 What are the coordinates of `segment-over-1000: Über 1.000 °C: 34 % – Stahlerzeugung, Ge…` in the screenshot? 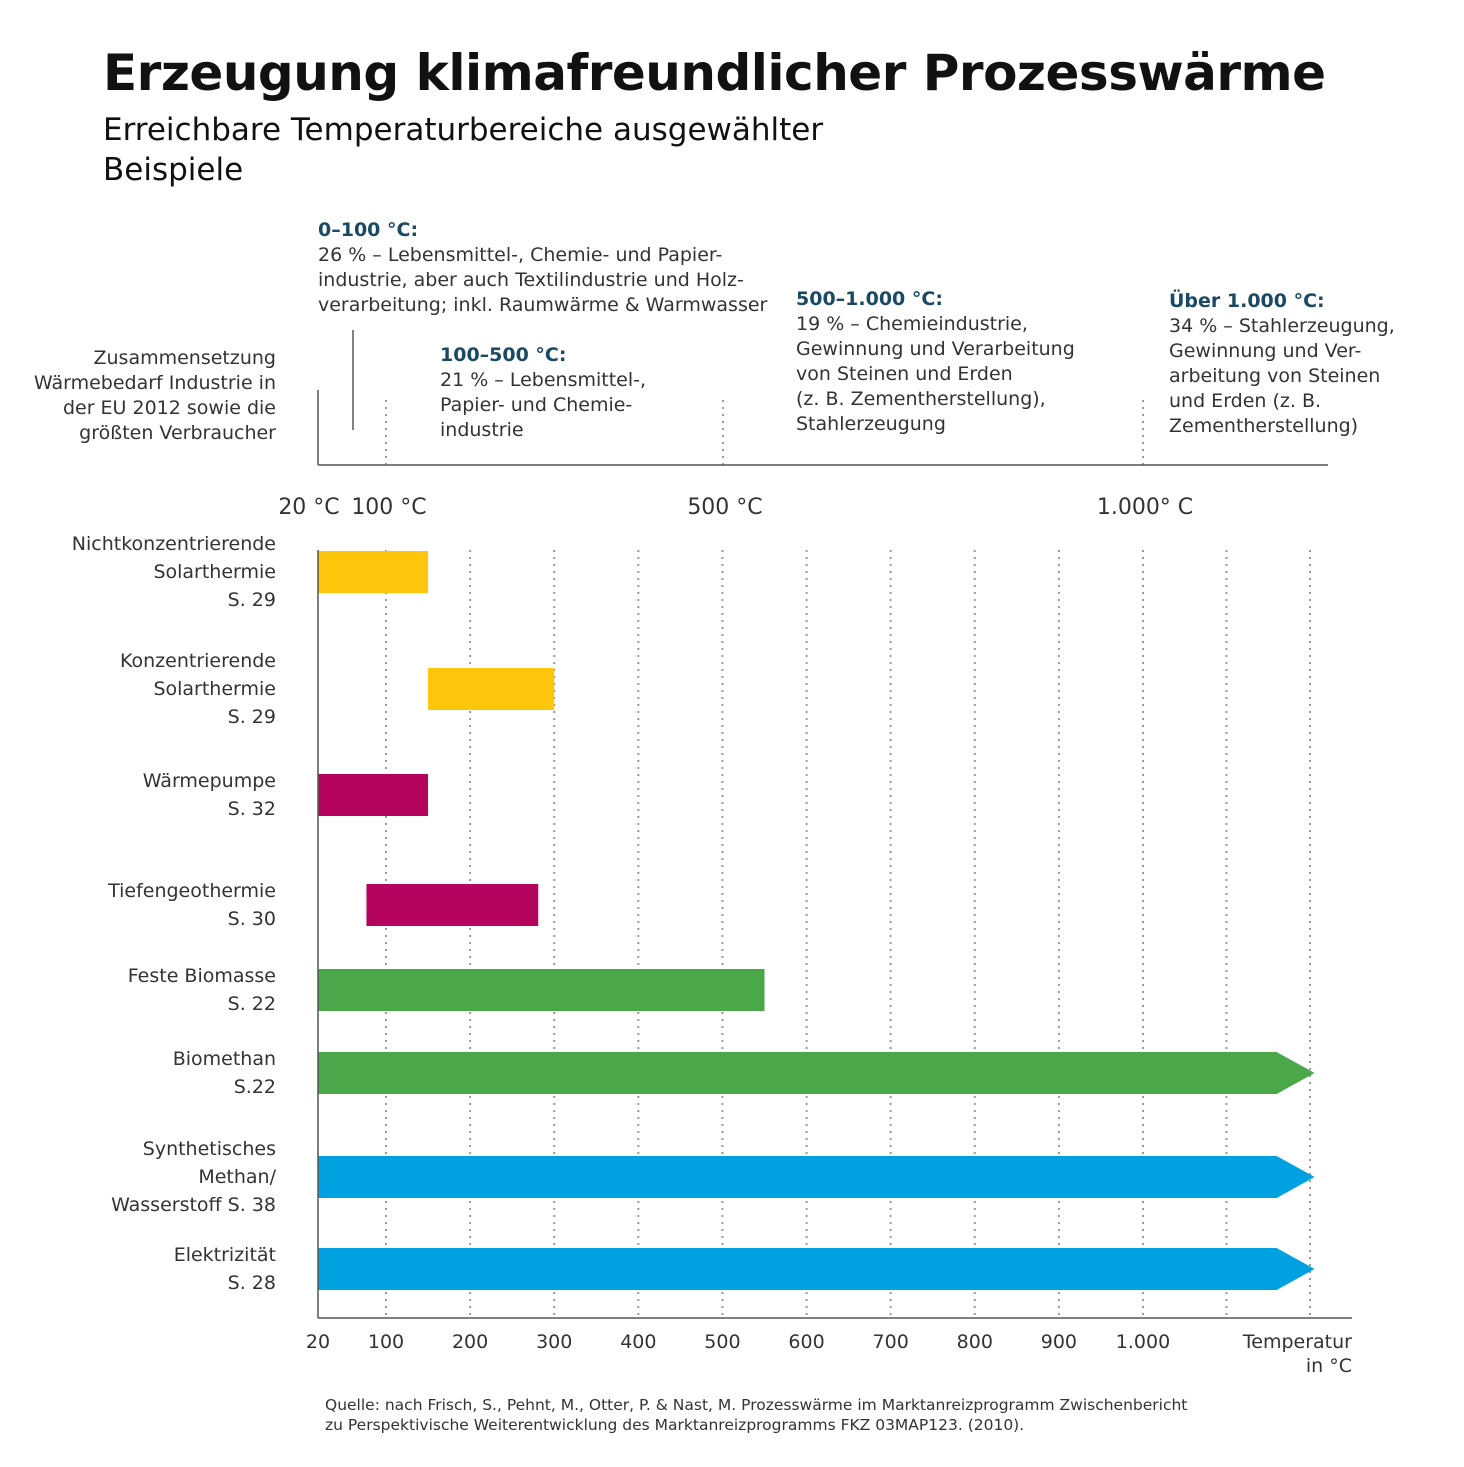 It's located at (1282, 364).